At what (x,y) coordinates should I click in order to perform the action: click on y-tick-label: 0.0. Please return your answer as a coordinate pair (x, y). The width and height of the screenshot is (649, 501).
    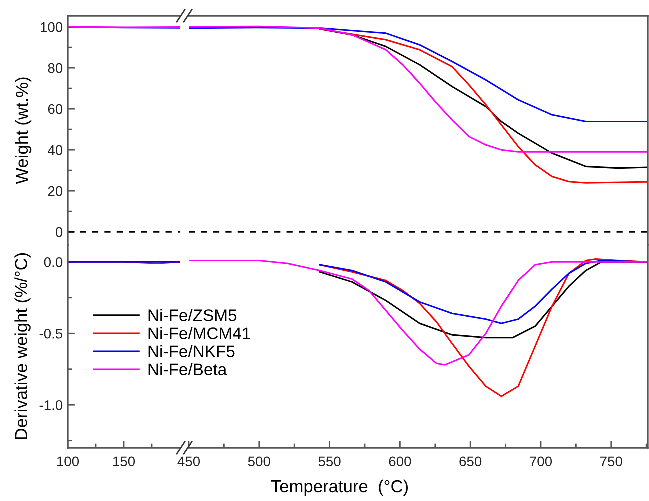
    Looking at the image, I should click on (53, 262).